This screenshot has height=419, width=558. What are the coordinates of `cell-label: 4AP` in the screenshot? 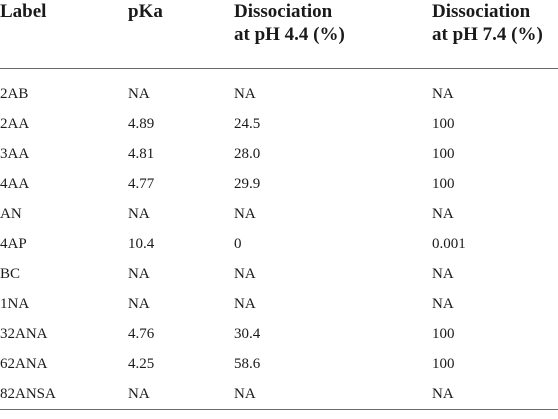 It's located at (13, 244).